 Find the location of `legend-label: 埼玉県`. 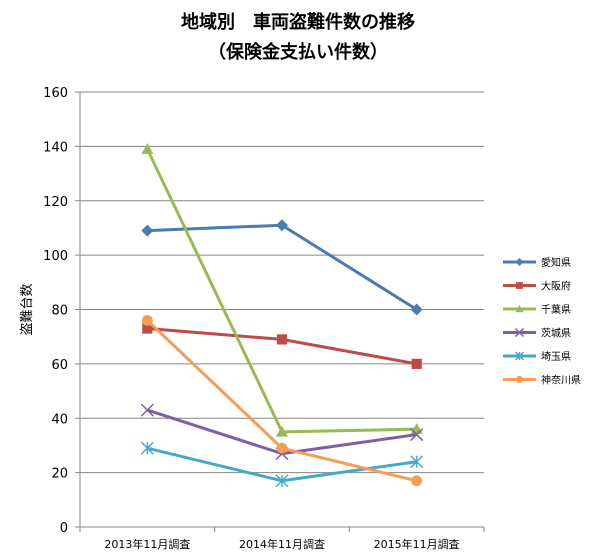

legend-label: 埼玉県 is located at coordinates (556, 356).